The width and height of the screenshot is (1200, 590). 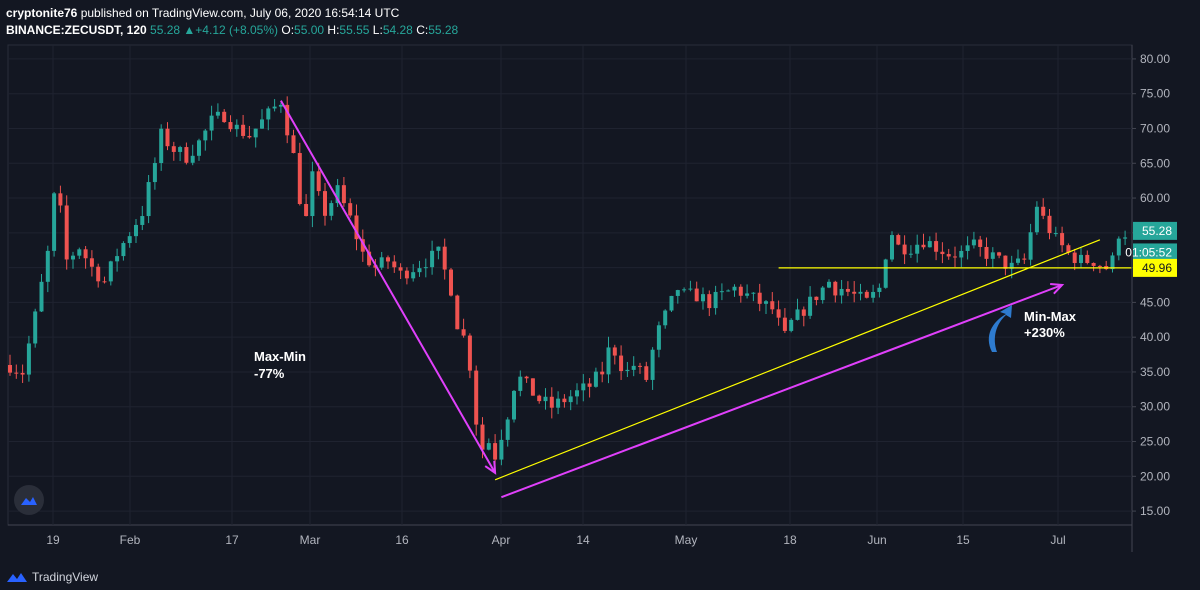 What do you see at coordinates (165, 30) in the screenshot?
I see `last-price: 55.28` at bounding box center [165, 30].